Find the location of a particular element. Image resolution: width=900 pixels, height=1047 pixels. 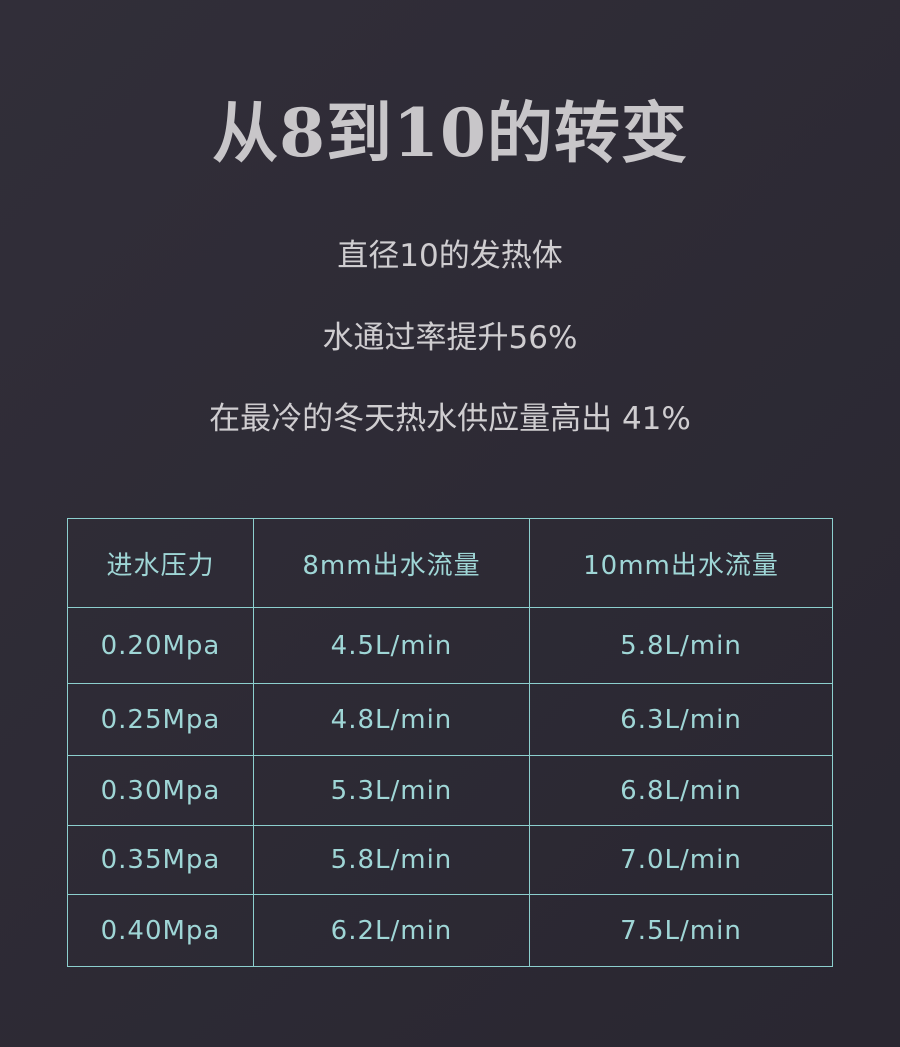

cell-pressure: 0.20Mpa is located at coordinates (160, 645).